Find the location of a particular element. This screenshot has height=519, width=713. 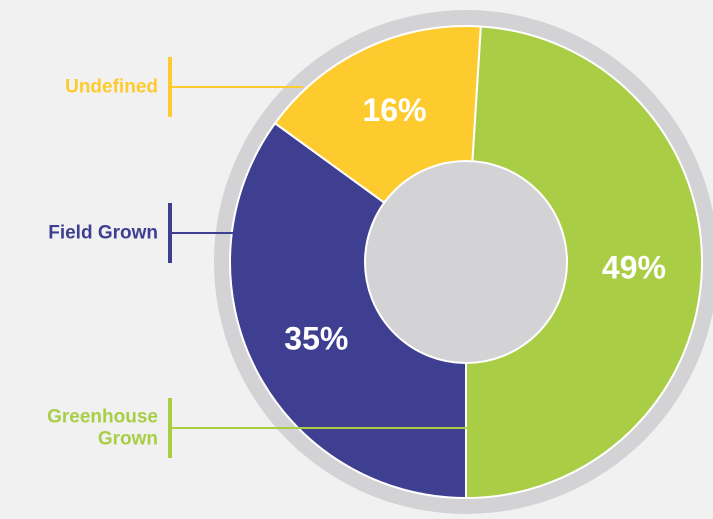

value-label-undefined: 16% is located at coordinates (394, 110).